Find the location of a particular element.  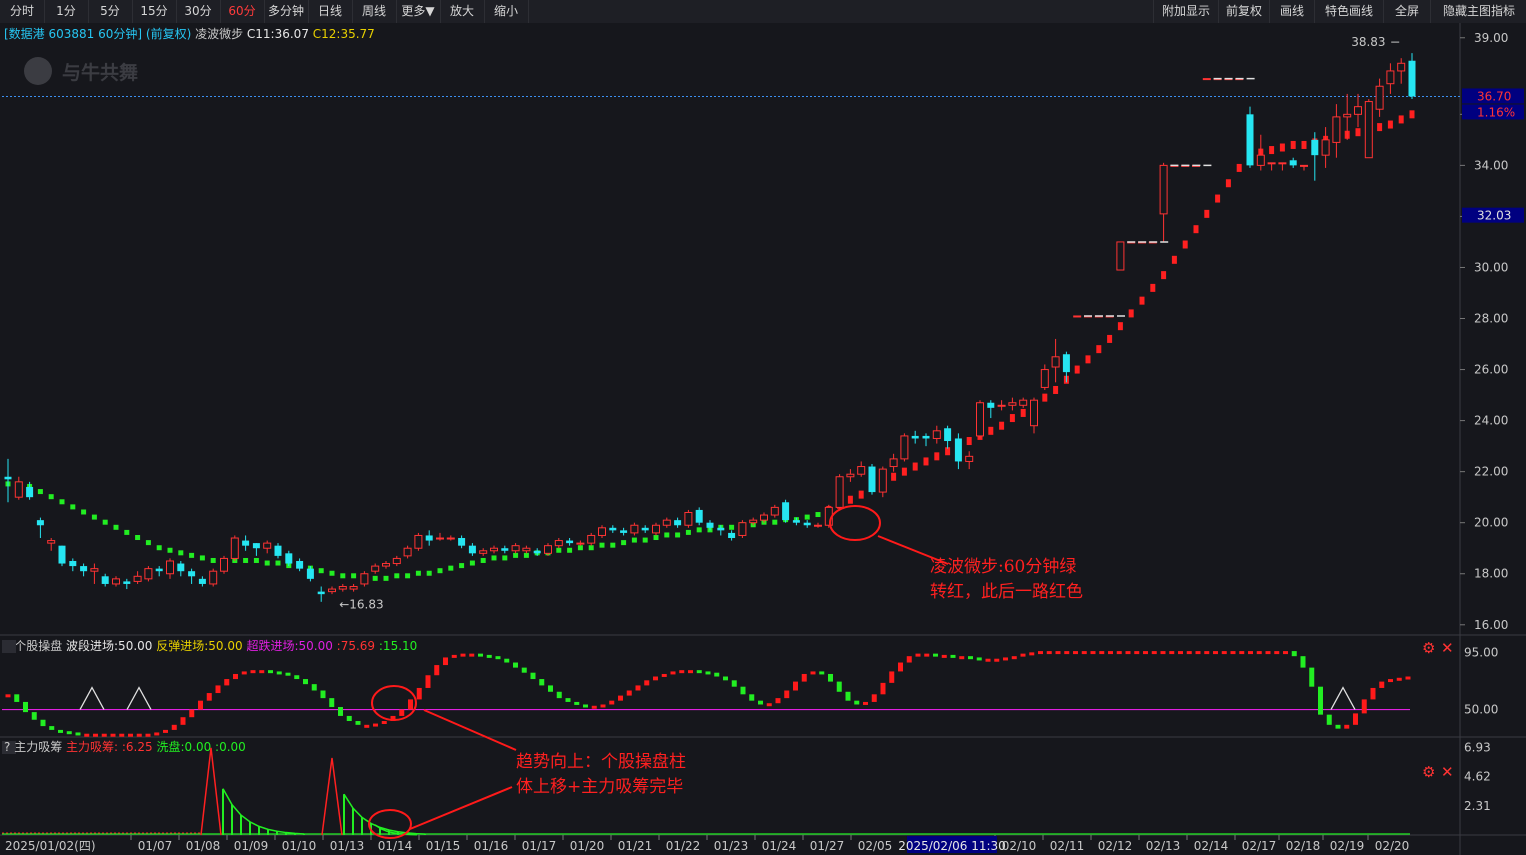

sub1-y-tick-95: 95.00 is located at coordinates (1481, 652).